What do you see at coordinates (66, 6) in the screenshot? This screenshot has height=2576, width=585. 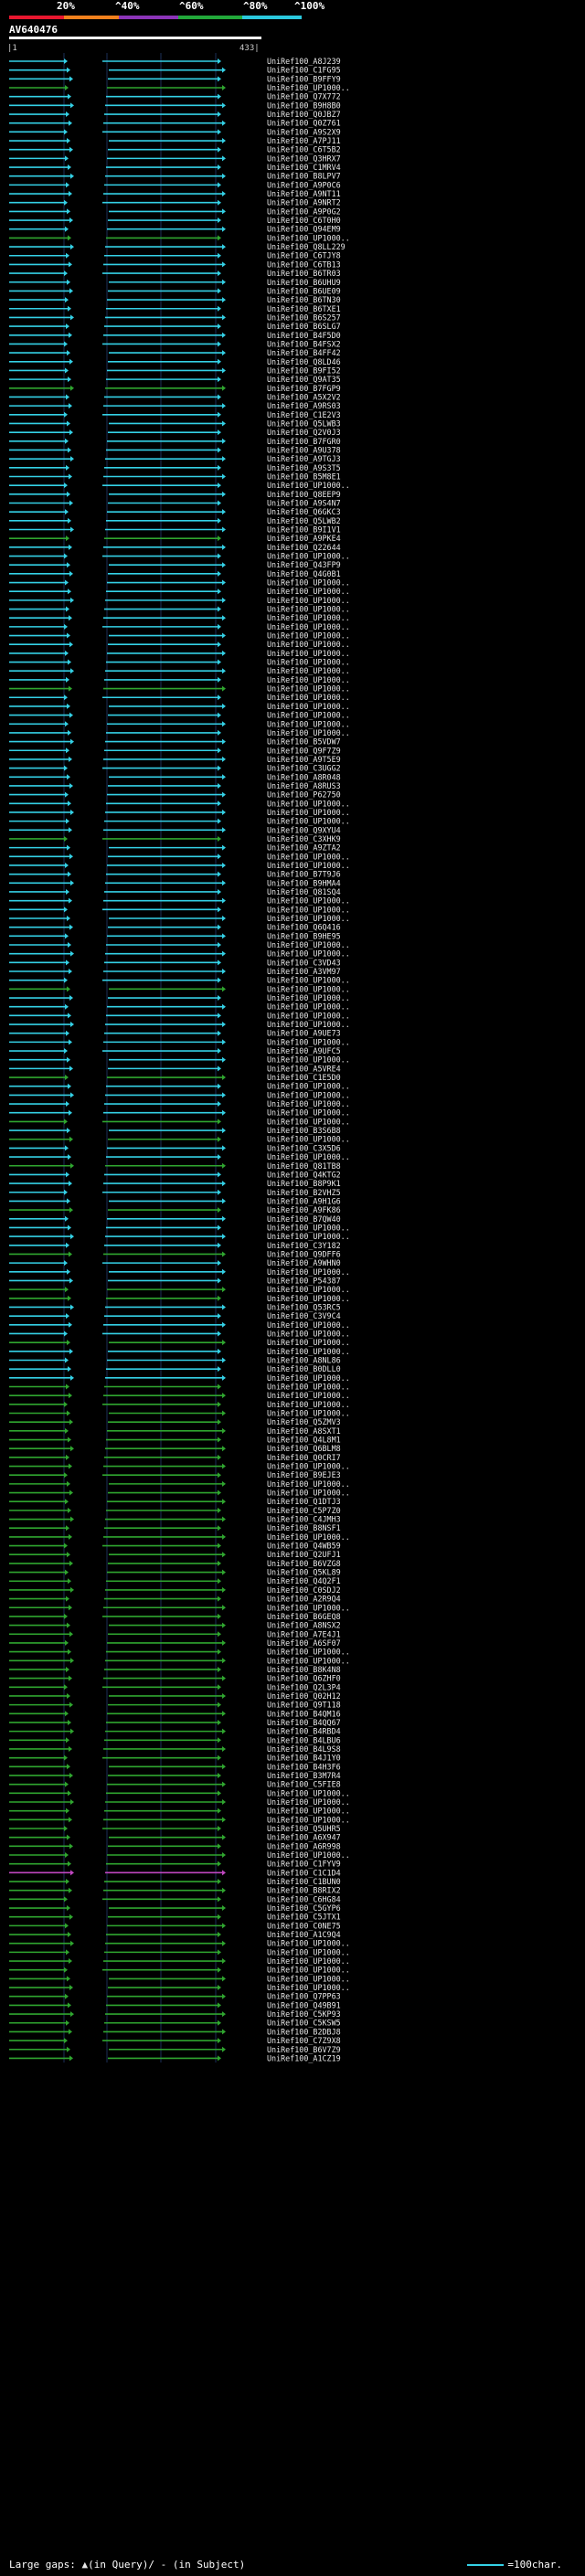 I see `percent-tick-20: 20%` at bounding box center [66, 6].